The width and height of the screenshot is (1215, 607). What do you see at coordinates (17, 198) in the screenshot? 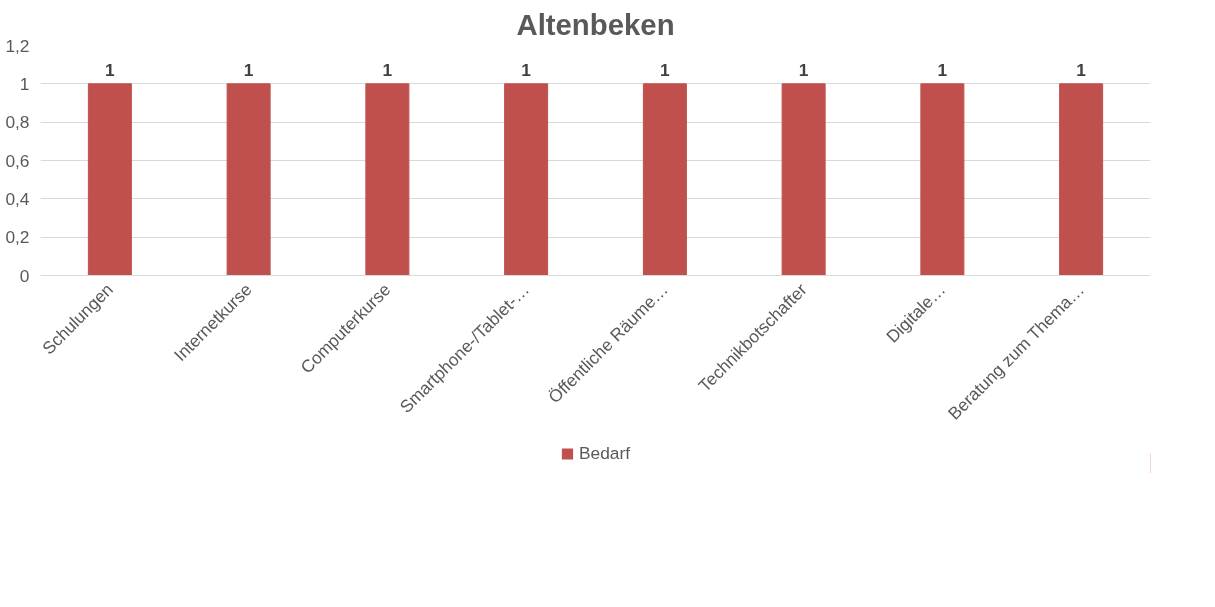
I see `y-tick-label: 0,4` at bounding box center [17, 198].